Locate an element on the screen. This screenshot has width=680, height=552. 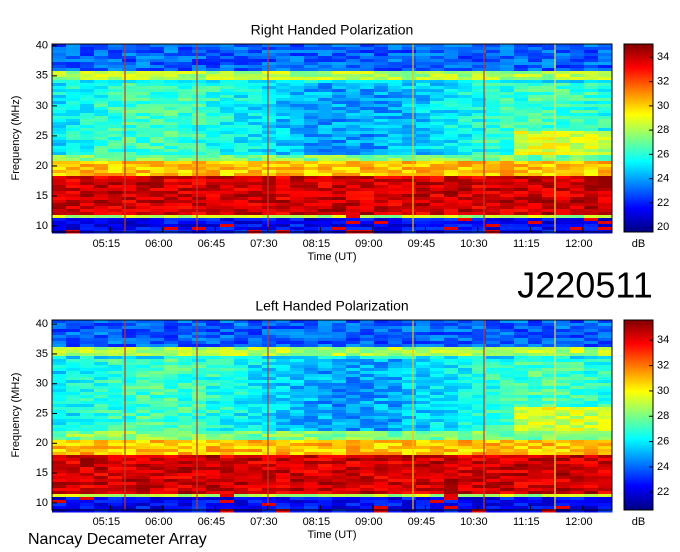
x-tick-label: 06:45 is located at coordinates (212, 244).